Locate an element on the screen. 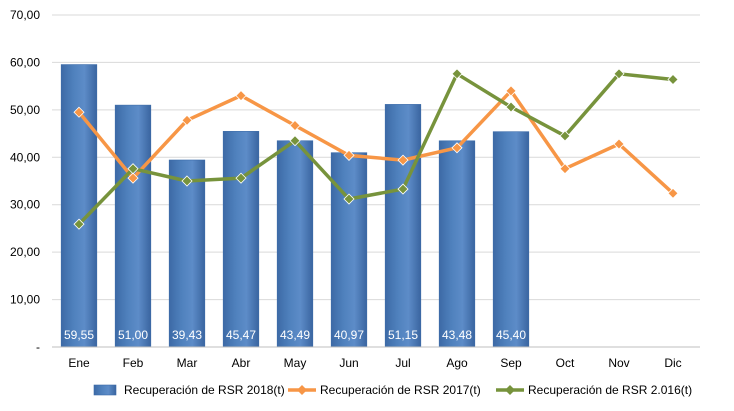 This screenshot has width=734, height=411. x-tick-label: Nov is located at coordinates (618, 363).